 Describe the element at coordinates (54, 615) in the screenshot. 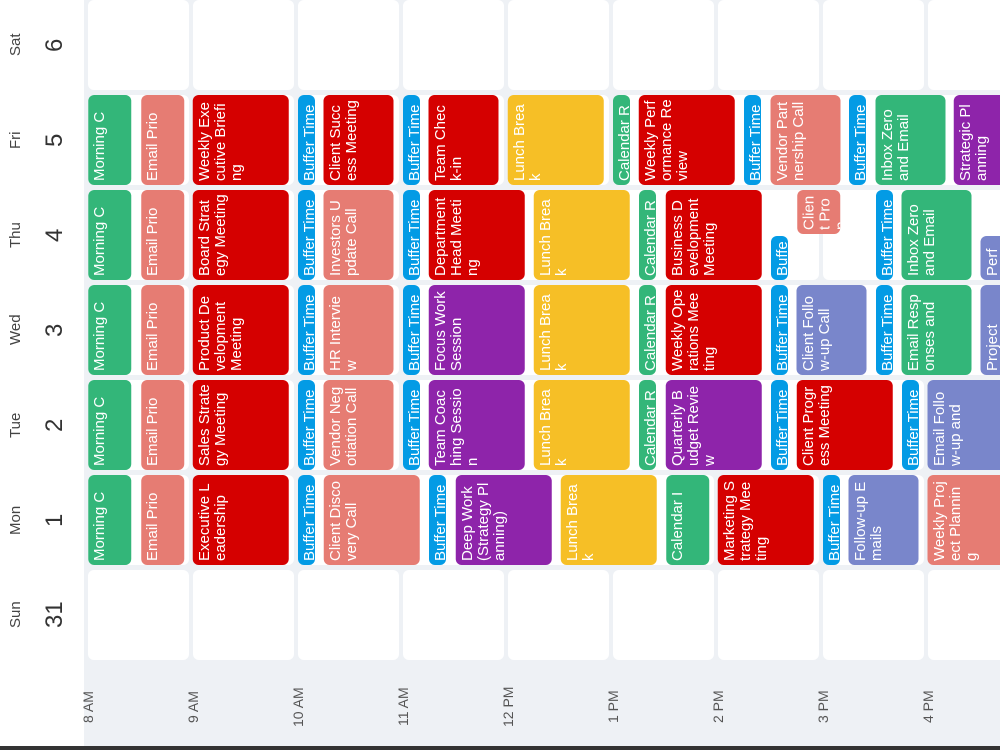

I see `day-number: 31` at that location.